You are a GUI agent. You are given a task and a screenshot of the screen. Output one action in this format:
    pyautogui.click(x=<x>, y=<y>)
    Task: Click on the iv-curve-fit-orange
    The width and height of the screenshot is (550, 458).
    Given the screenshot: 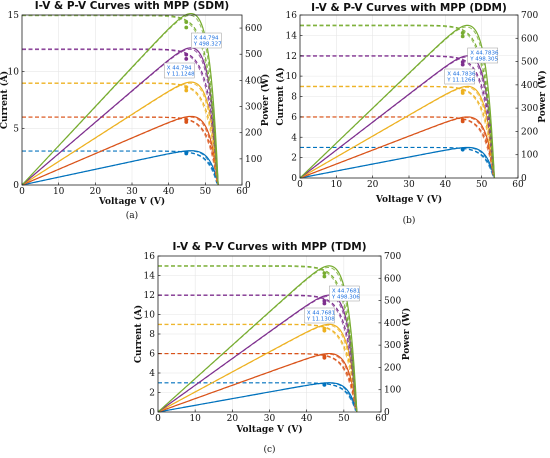 What is the action you would take?
    pyautogui.click(x=257, y=381)
    